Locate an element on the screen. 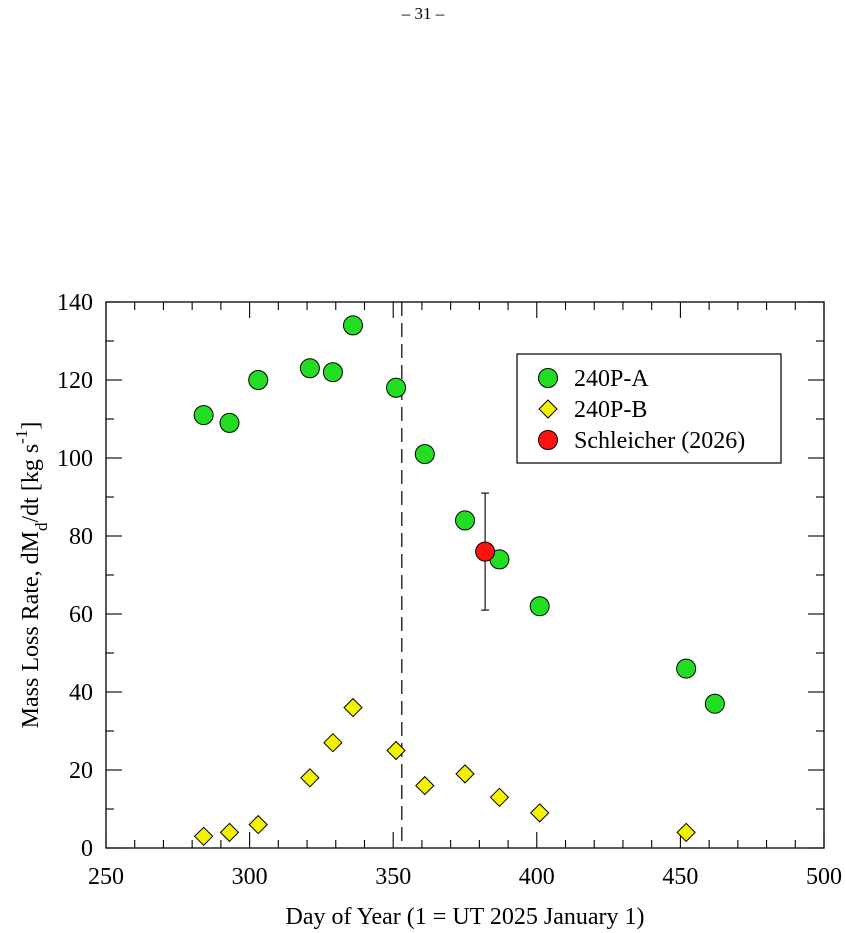  legend-marker-240p-b is located at coordinates (548, 409).